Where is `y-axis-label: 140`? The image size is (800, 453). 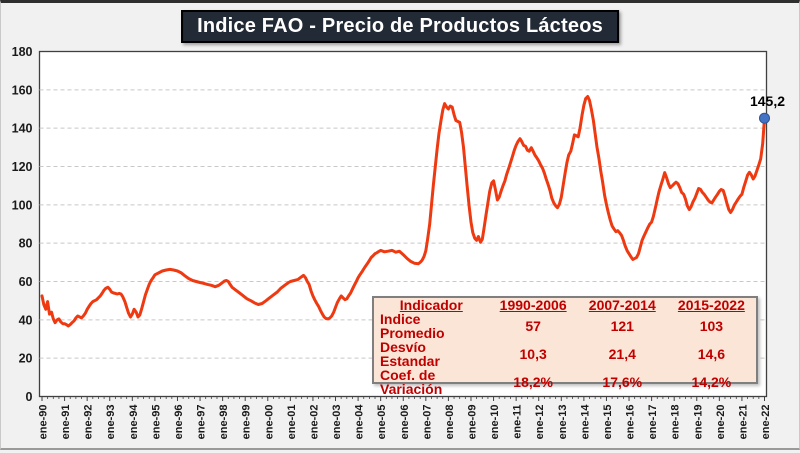 y-axis-label: 140 is located at coordinates (22, 129).